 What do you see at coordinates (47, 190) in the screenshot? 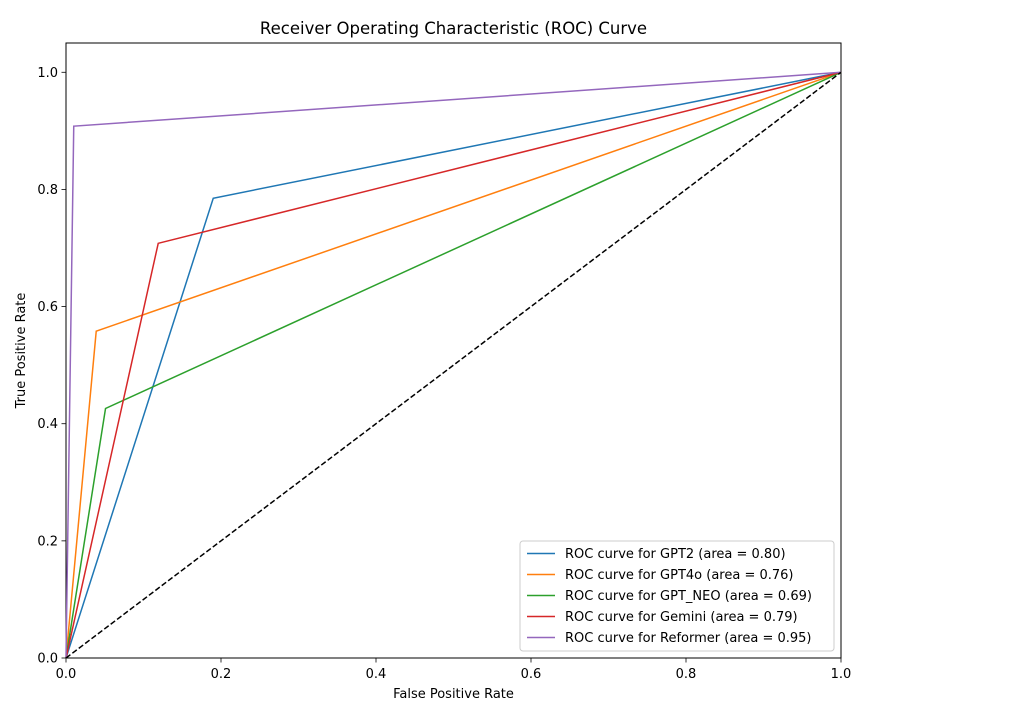
I see `y-tick-label: 0.8` at bounding box center [47, 190].